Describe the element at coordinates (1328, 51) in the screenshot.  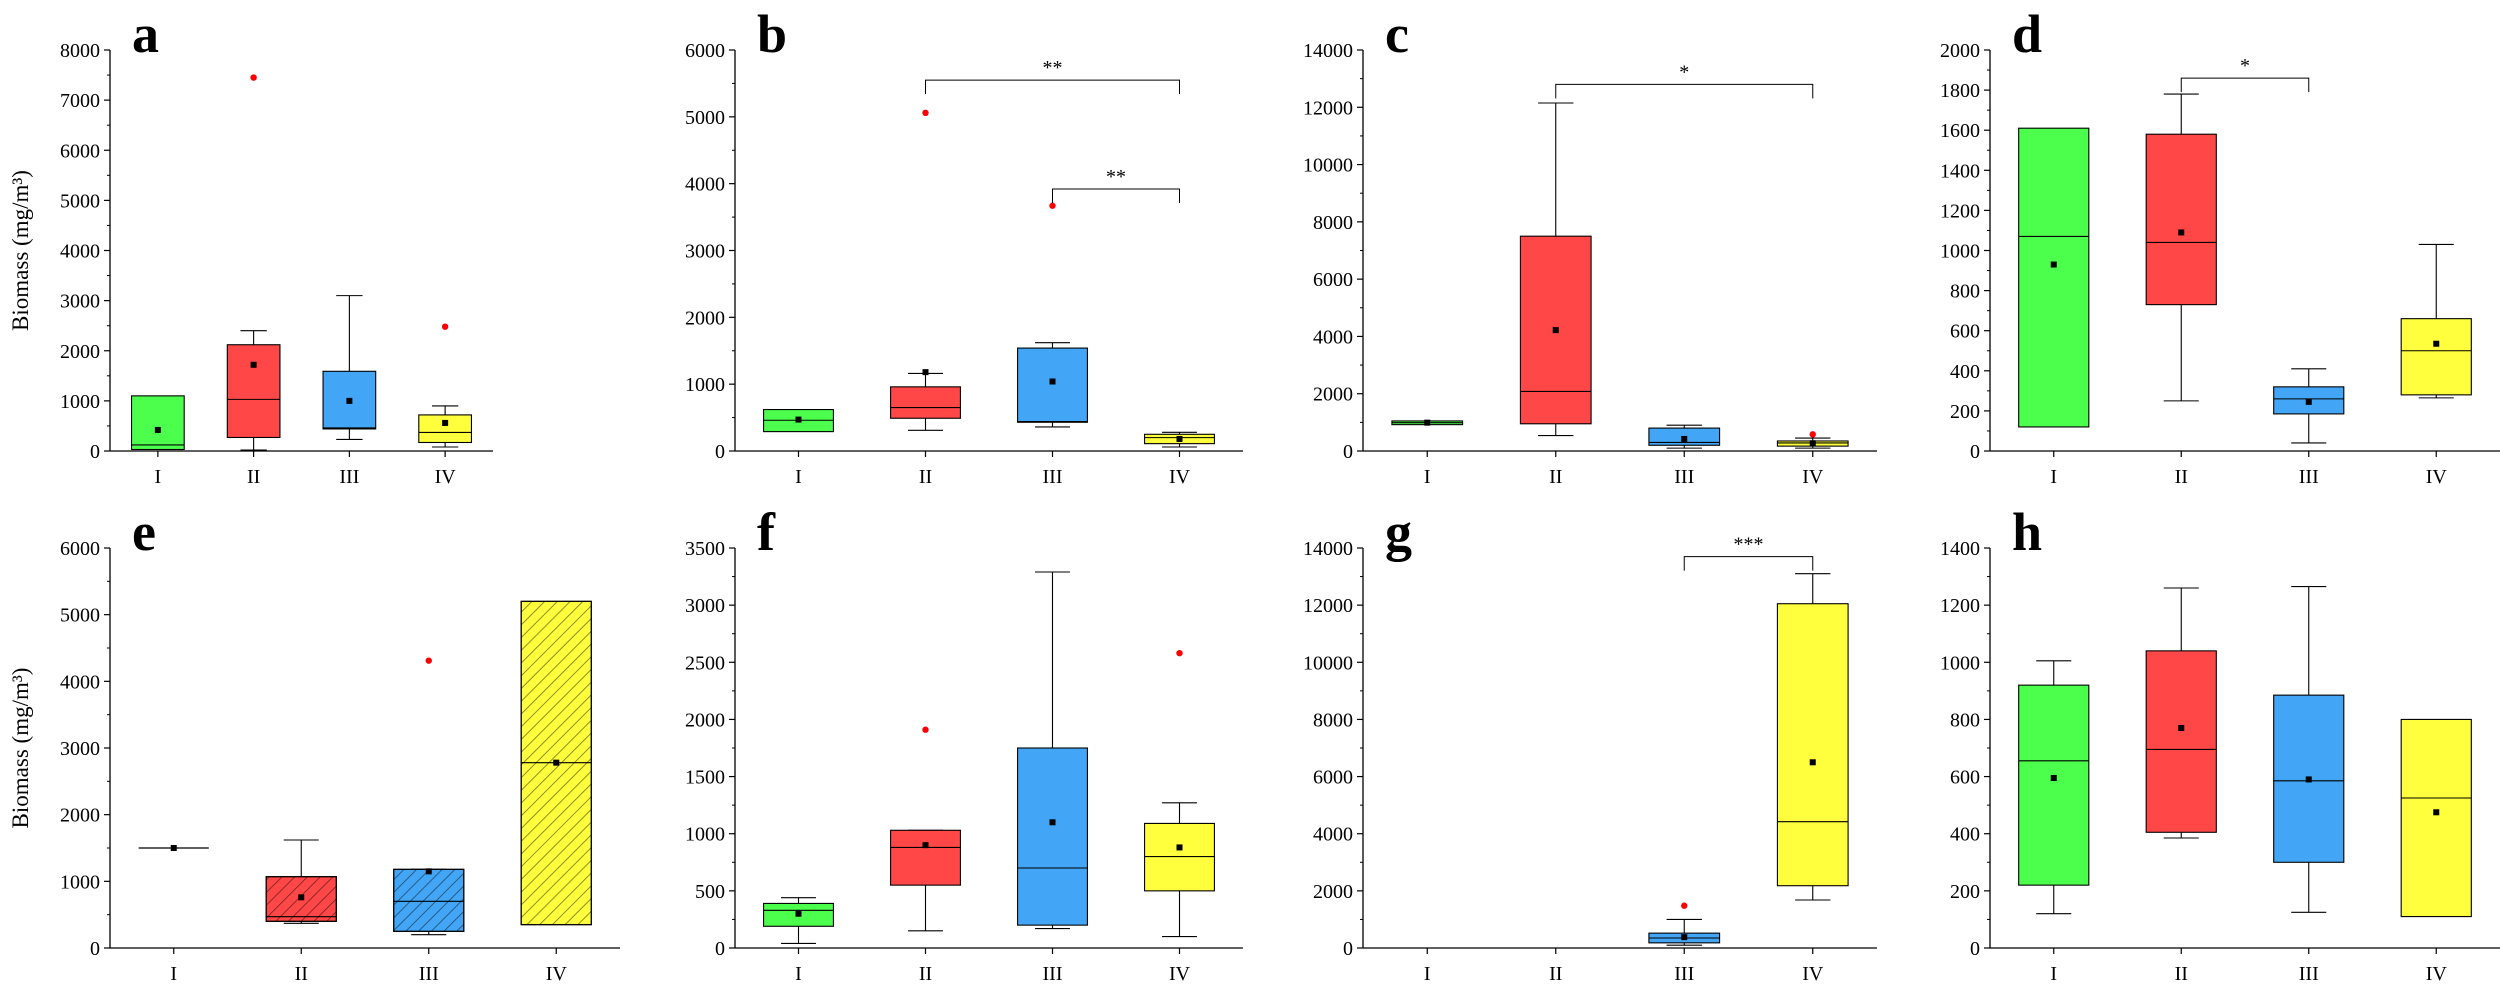
I see `y-tick-label: 14000` at that location.